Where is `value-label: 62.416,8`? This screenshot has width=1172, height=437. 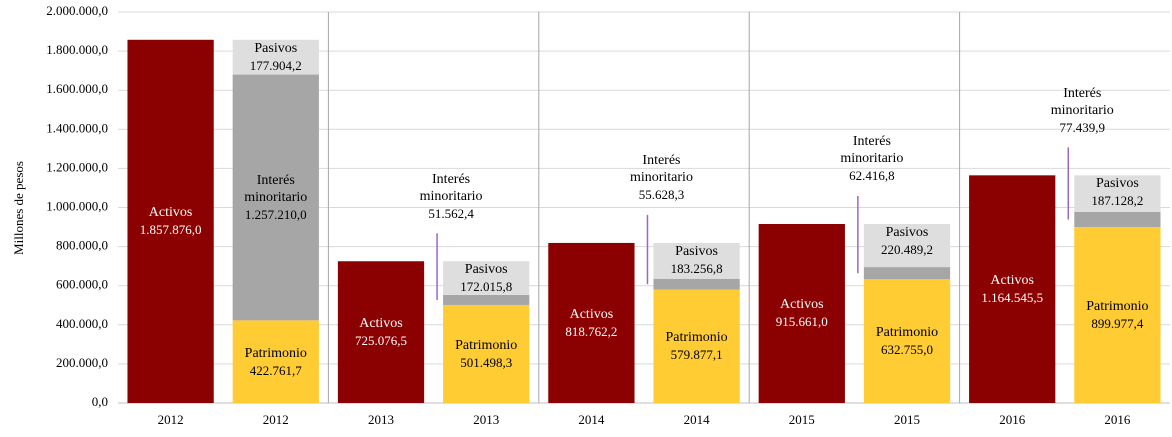
value-label: 62.416,8 is located at coordinates (872, 176).